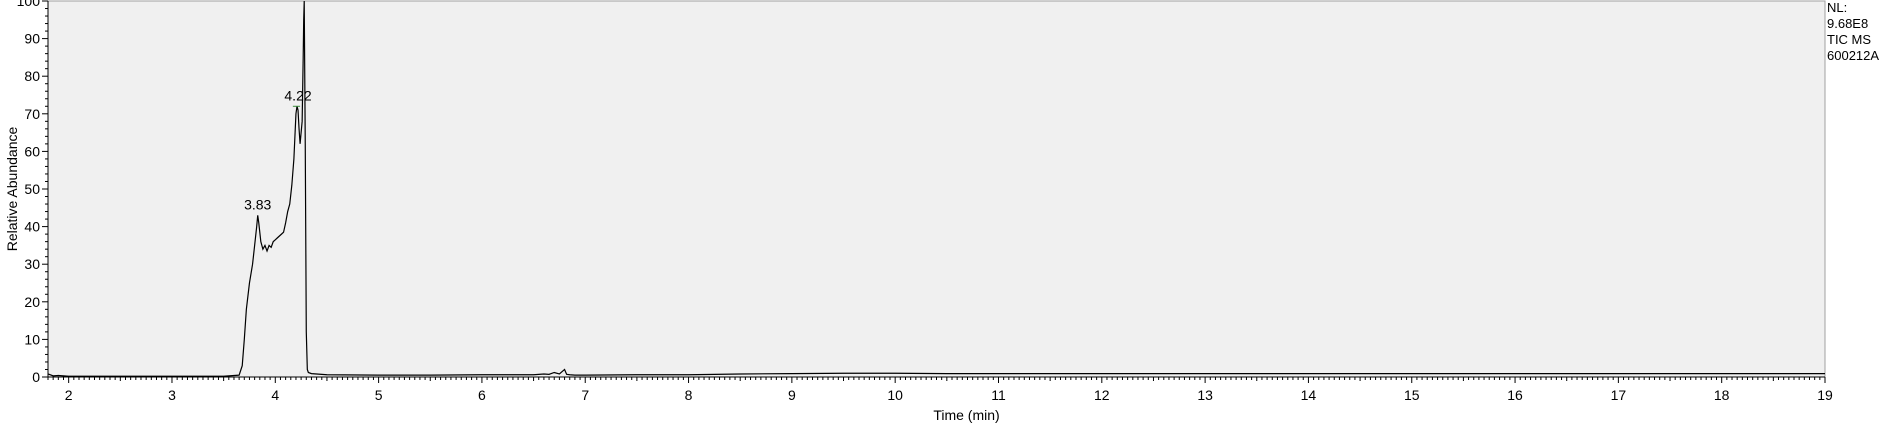 The height and width of the screenshot is (427, 1884). I want to click on x-tick-label: 3, so click(172, 395).